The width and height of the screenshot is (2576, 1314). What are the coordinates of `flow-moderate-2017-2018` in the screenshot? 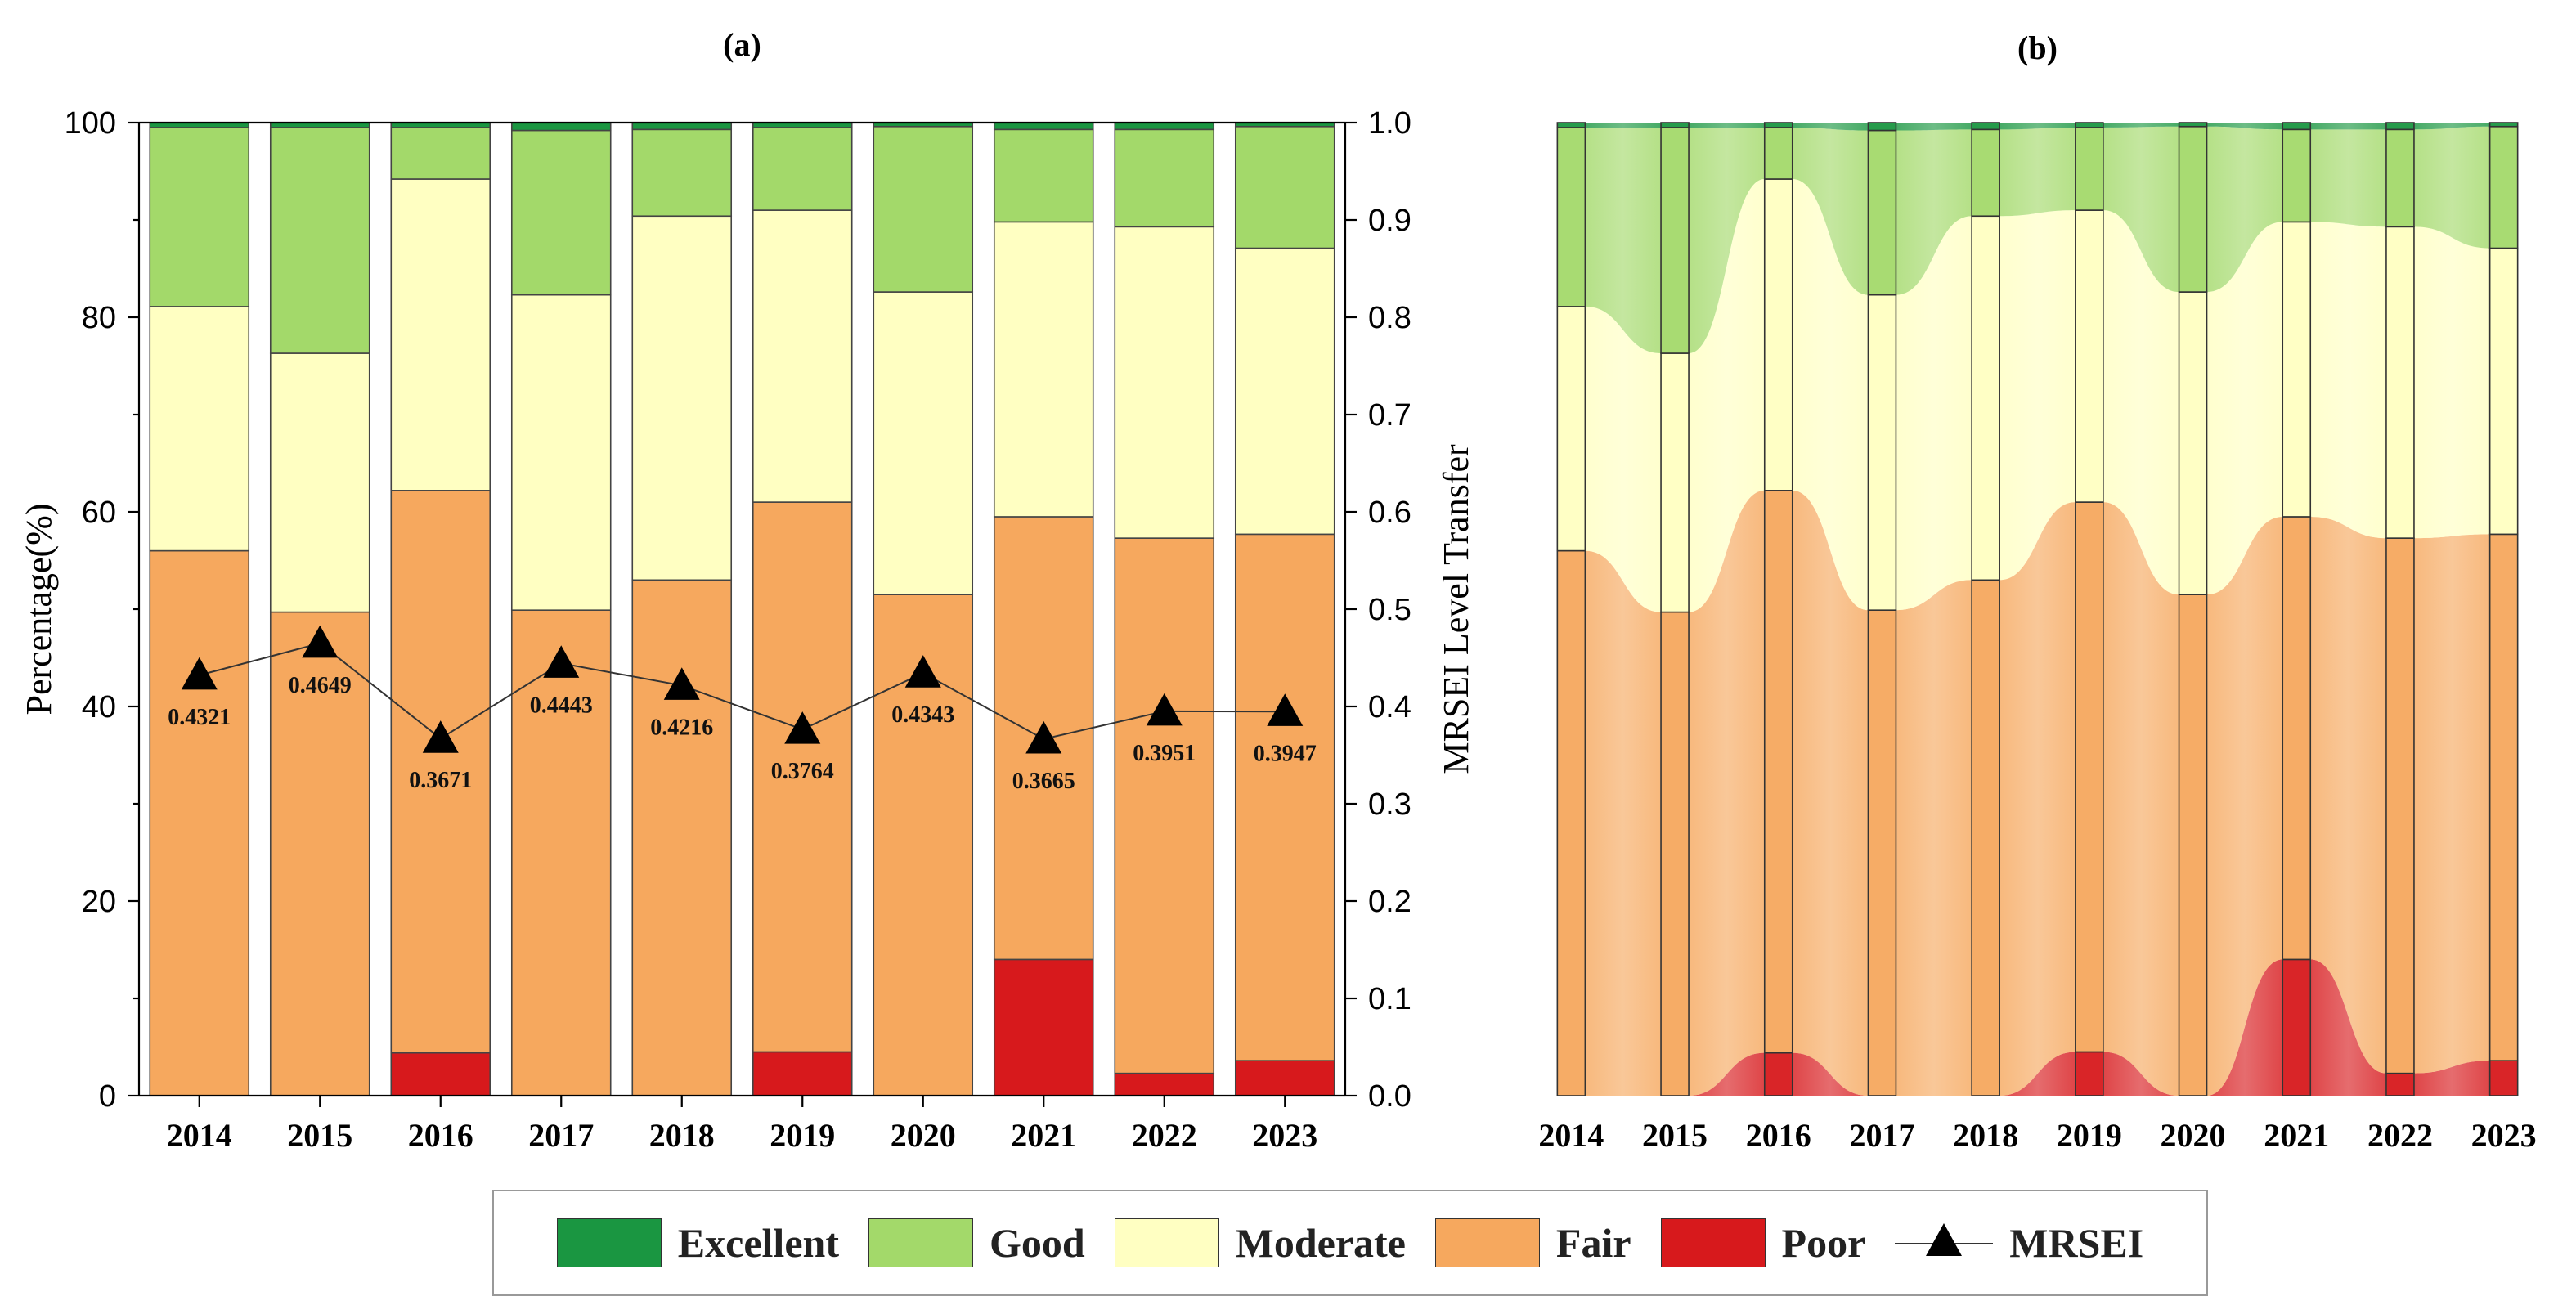 It's located at (1934, 413).